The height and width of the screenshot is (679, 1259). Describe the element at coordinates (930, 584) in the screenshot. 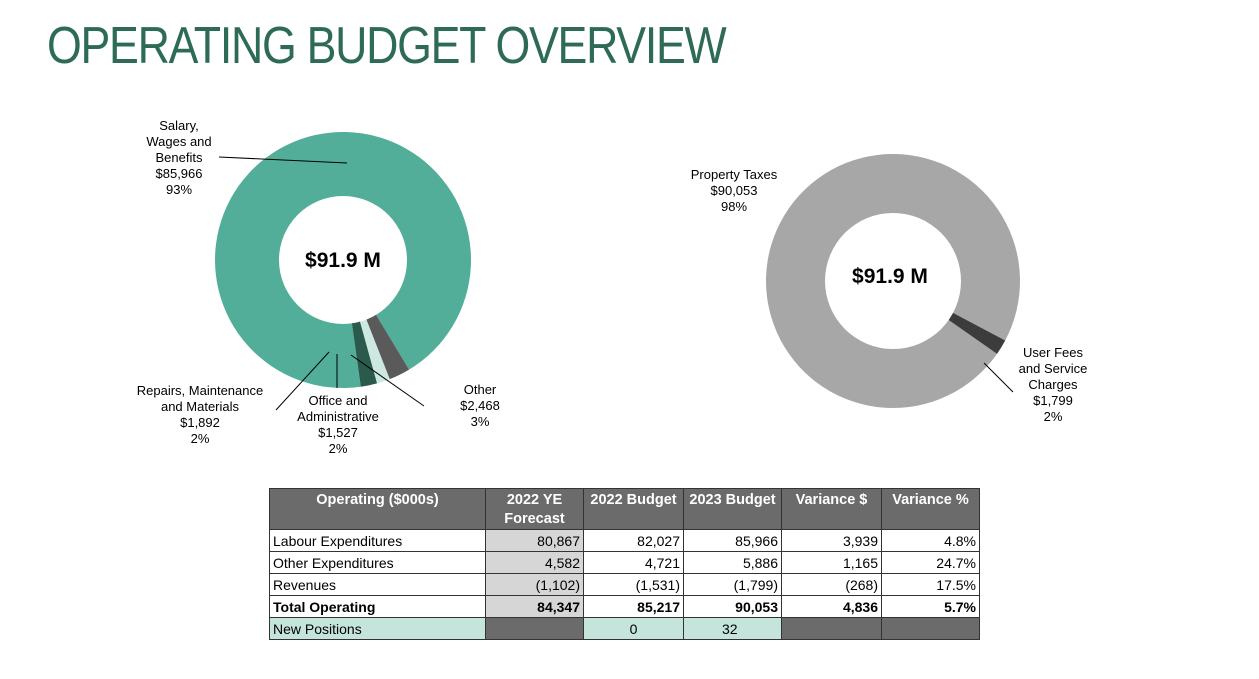

I see `cell-variance-percent: 17.5%` at that location.